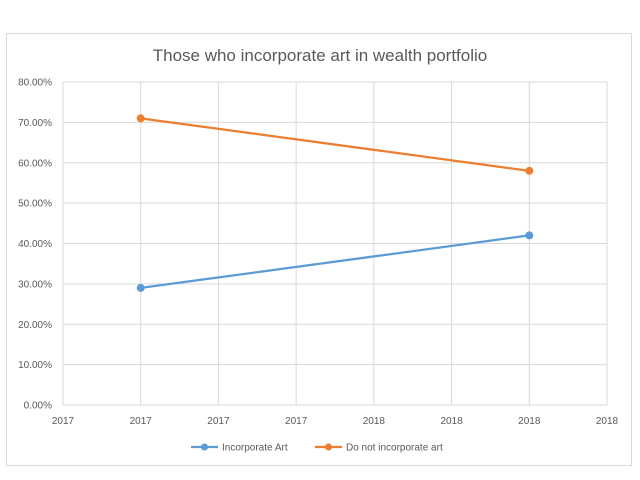  What do you see at coordinates (35, 284) in the screenshot?
I see `y-tick-label: 30.00%` at bounding box center [35, 284].